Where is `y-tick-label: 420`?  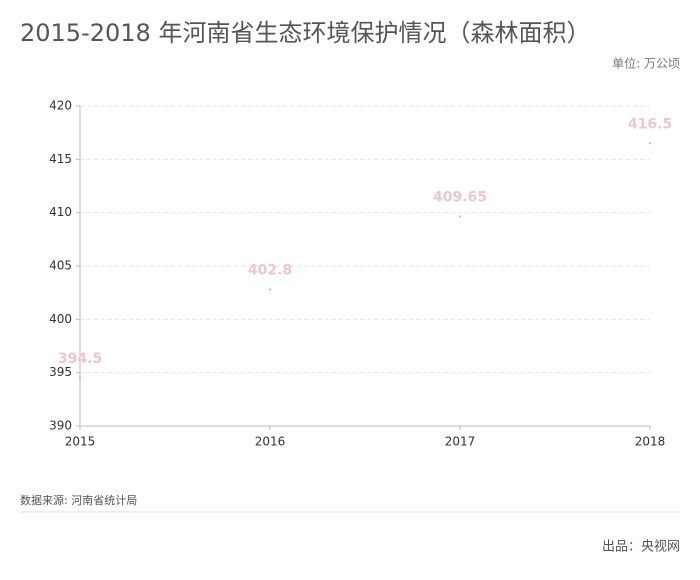 y-tick-label: 420 is located at coordinates (60, 106).